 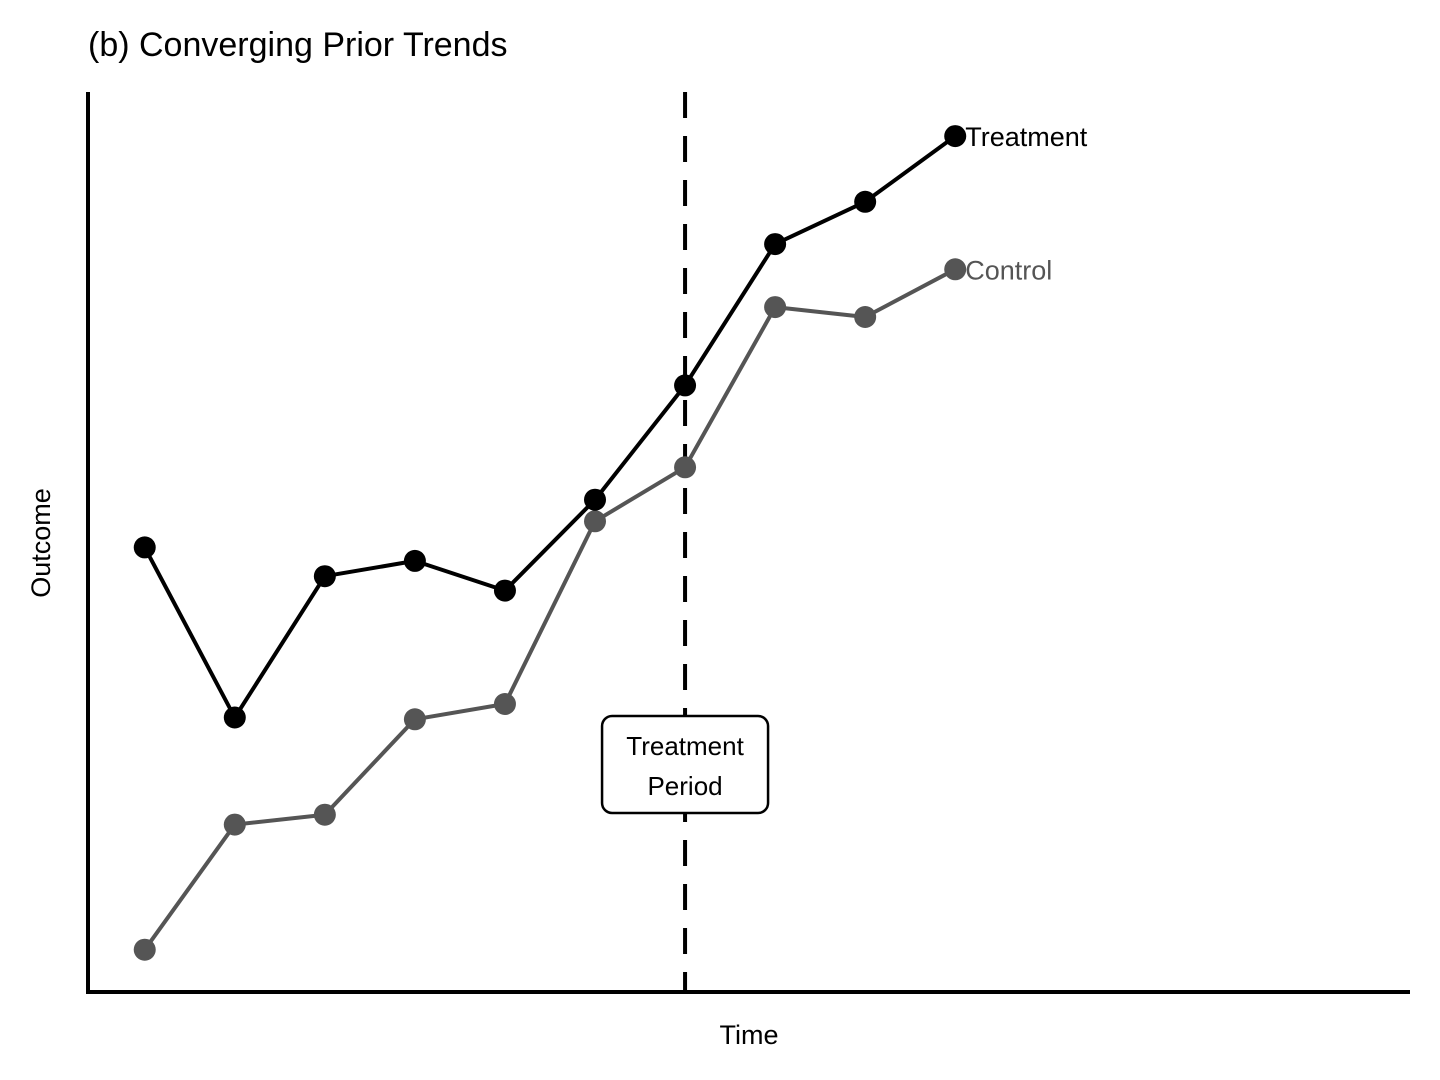 What do you see at coordinates (298, 45) in the screenshot?
I see `chart-title: (b) Converging Prior Trends` at bounding box center [298, 45].